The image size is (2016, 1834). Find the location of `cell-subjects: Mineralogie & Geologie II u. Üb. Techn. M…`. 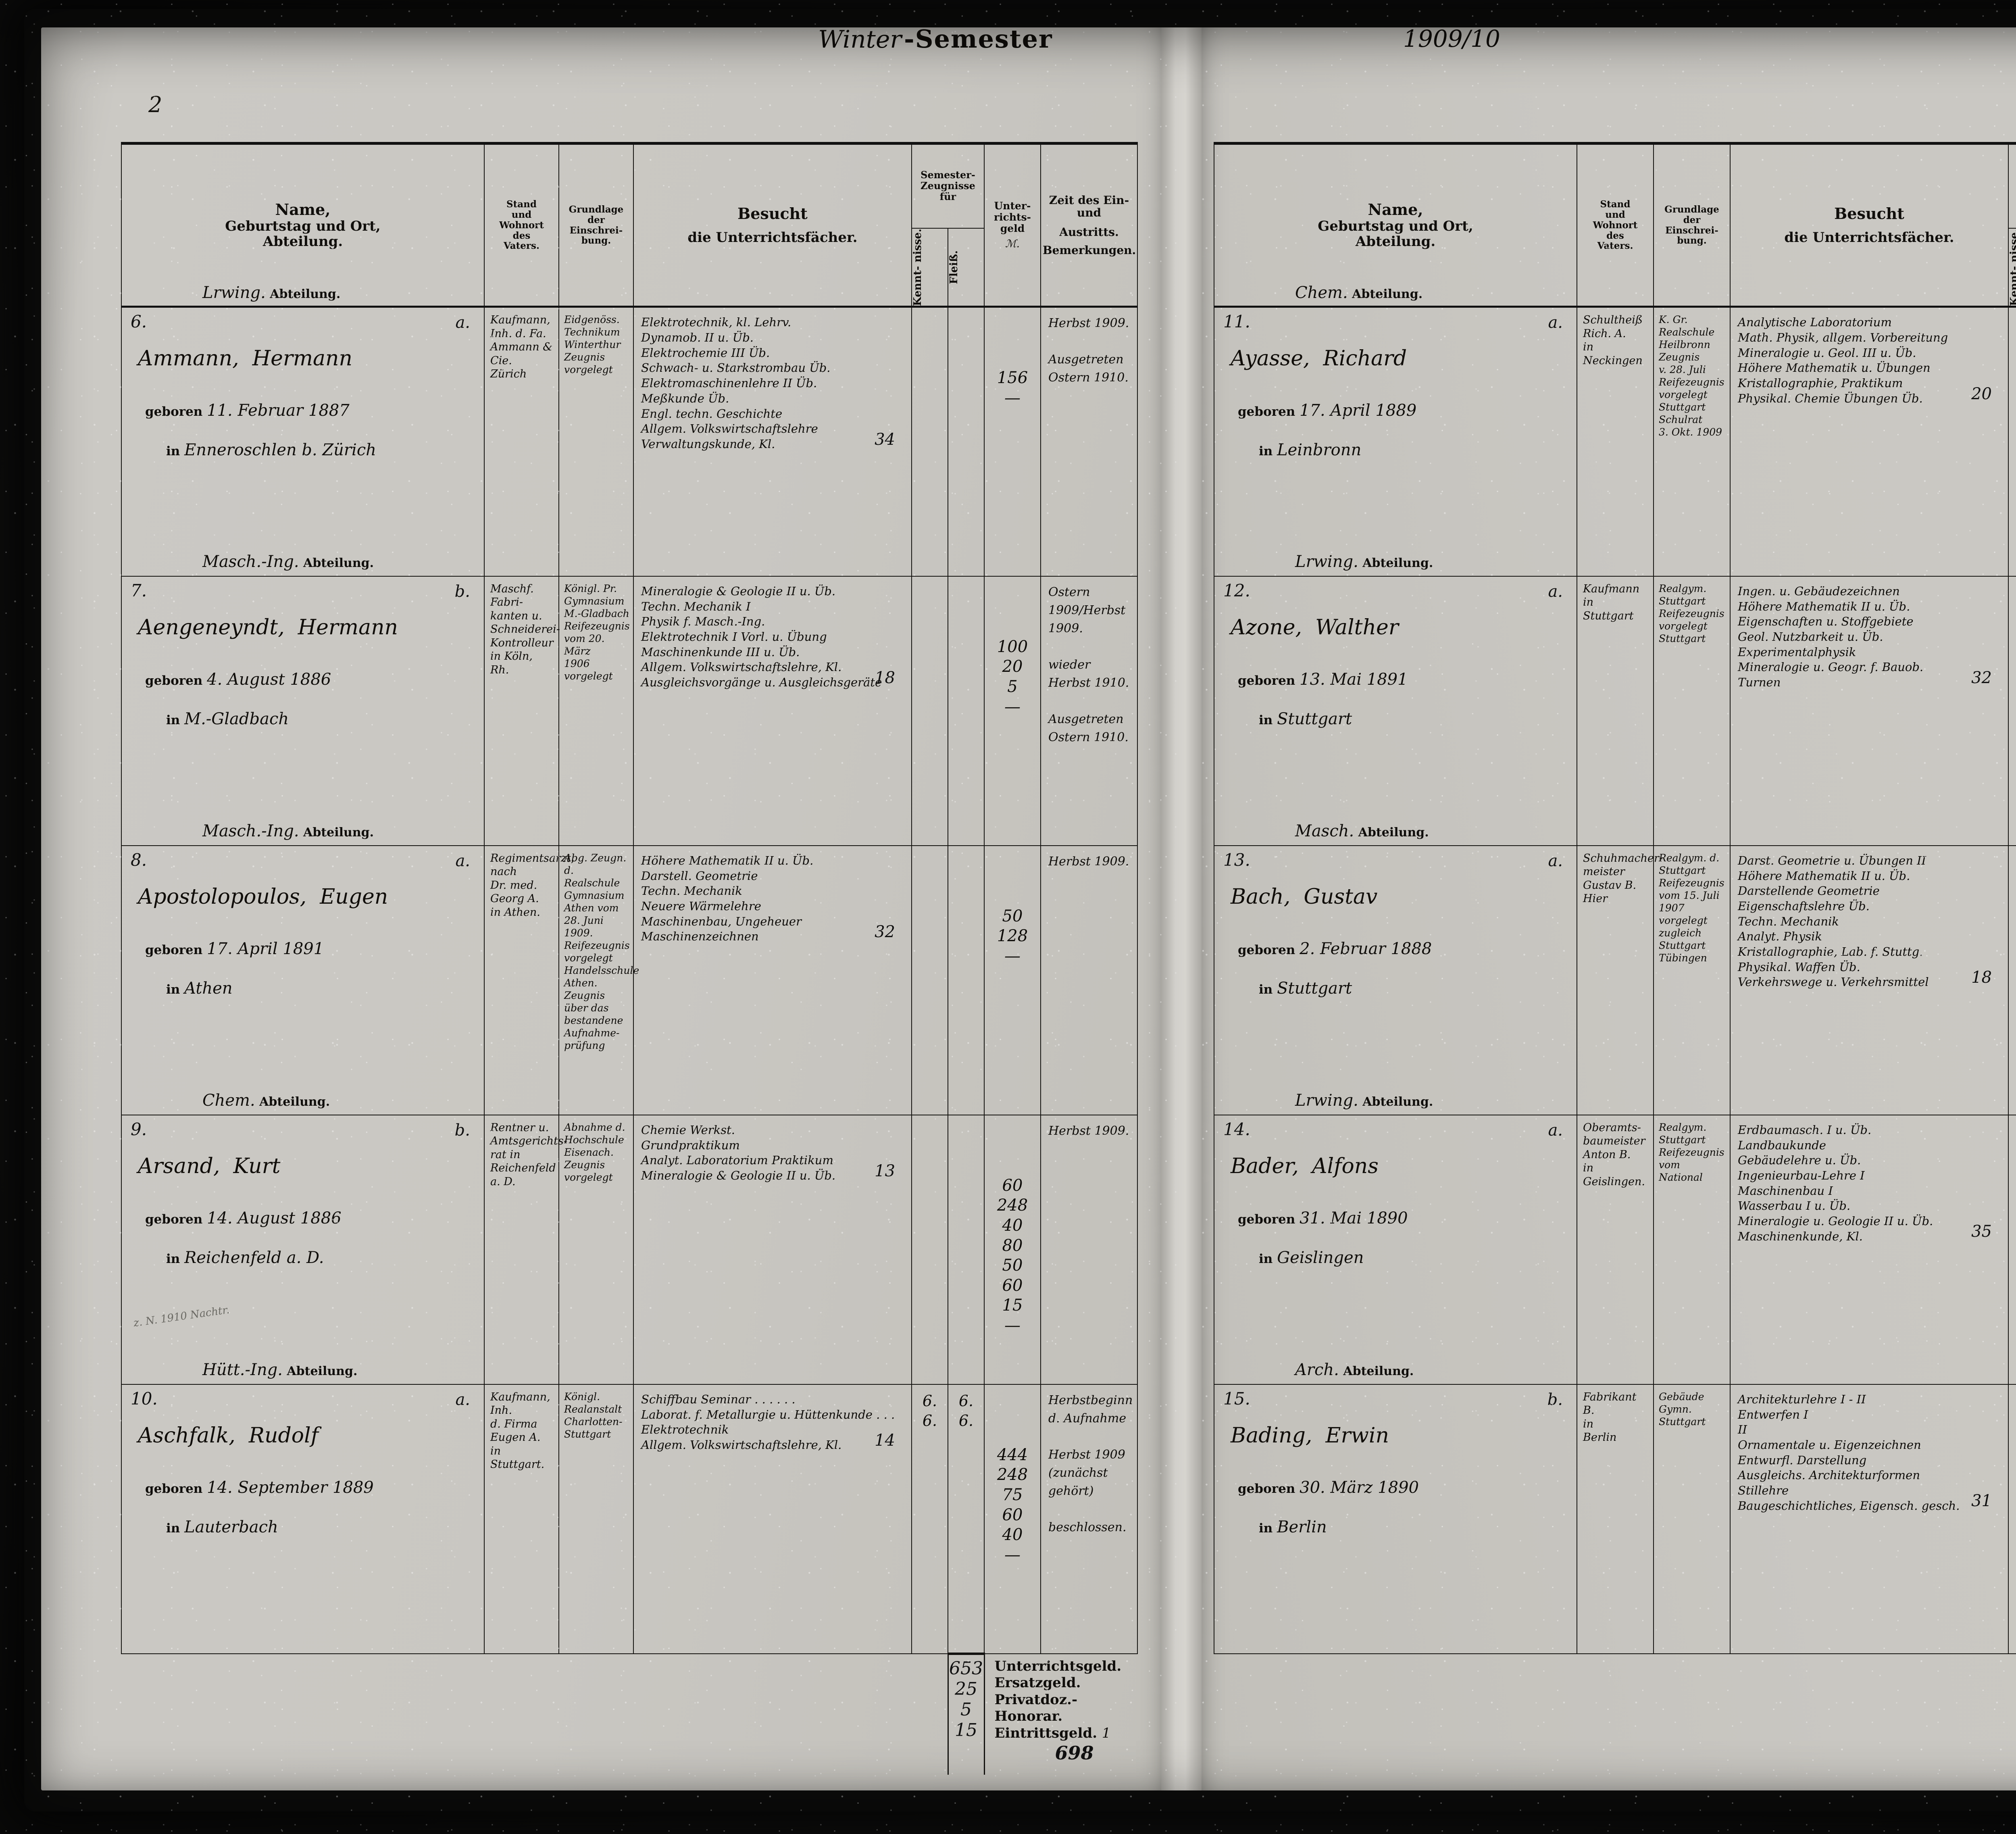

cell-subjects: Mineralogie & Geologie II u. Üb. Techn. M… is located at coordinates (772, 711).